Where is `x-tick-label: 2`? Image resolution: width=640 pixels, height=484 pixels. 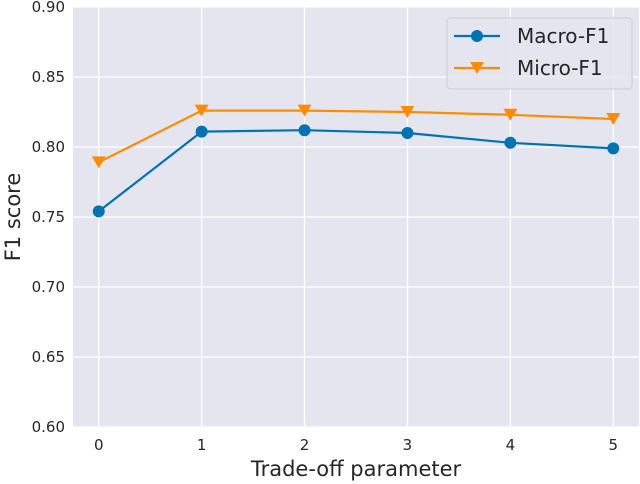 x-tick-label: 2 is located at coordinates (305, 445).